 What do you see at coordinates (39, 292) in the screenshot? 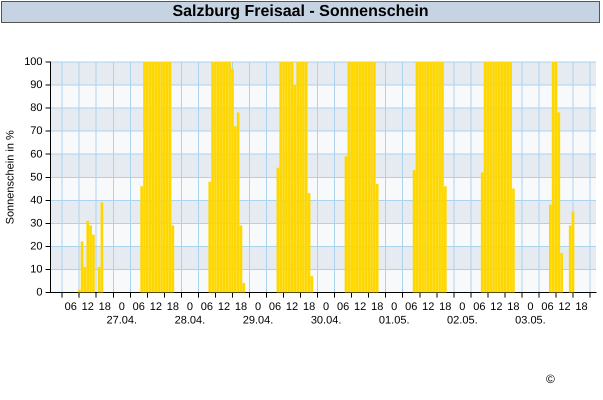
I see `y-tick-label: 0` at bounding box center [39, 292].